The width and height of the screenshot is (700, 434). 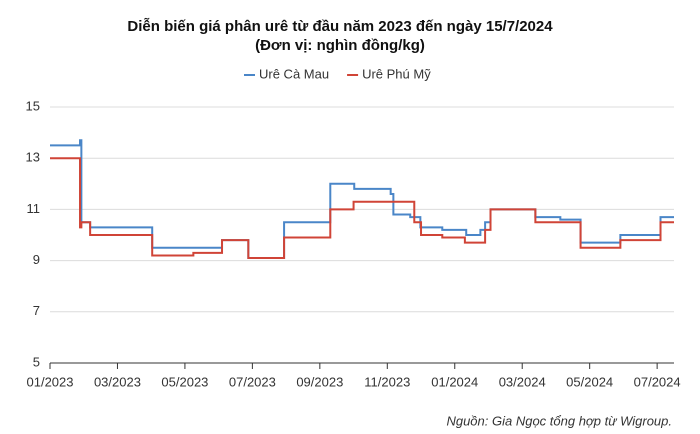 I want to click on legend-label: Urê Phú Mỹ, so click(x=396, y=73).